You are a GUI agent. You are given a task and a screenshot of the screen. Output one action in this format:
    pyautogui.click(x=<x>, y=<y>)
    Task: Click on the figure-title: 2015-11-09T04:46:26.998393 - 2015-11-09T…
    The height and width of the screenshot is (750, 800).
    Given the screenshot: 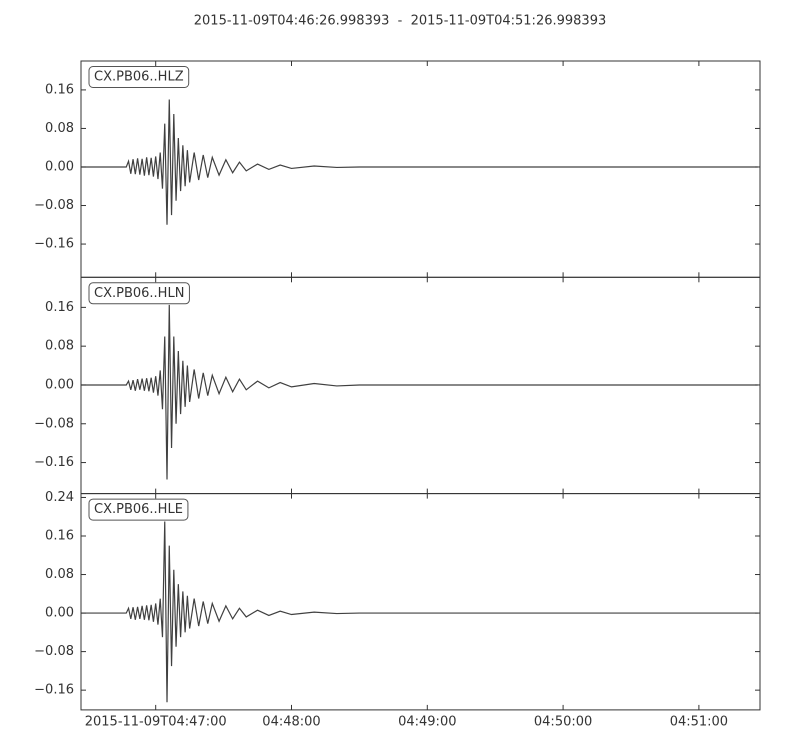 What is the action you would take?
    pyautogui.click(x=400, y=21)
    